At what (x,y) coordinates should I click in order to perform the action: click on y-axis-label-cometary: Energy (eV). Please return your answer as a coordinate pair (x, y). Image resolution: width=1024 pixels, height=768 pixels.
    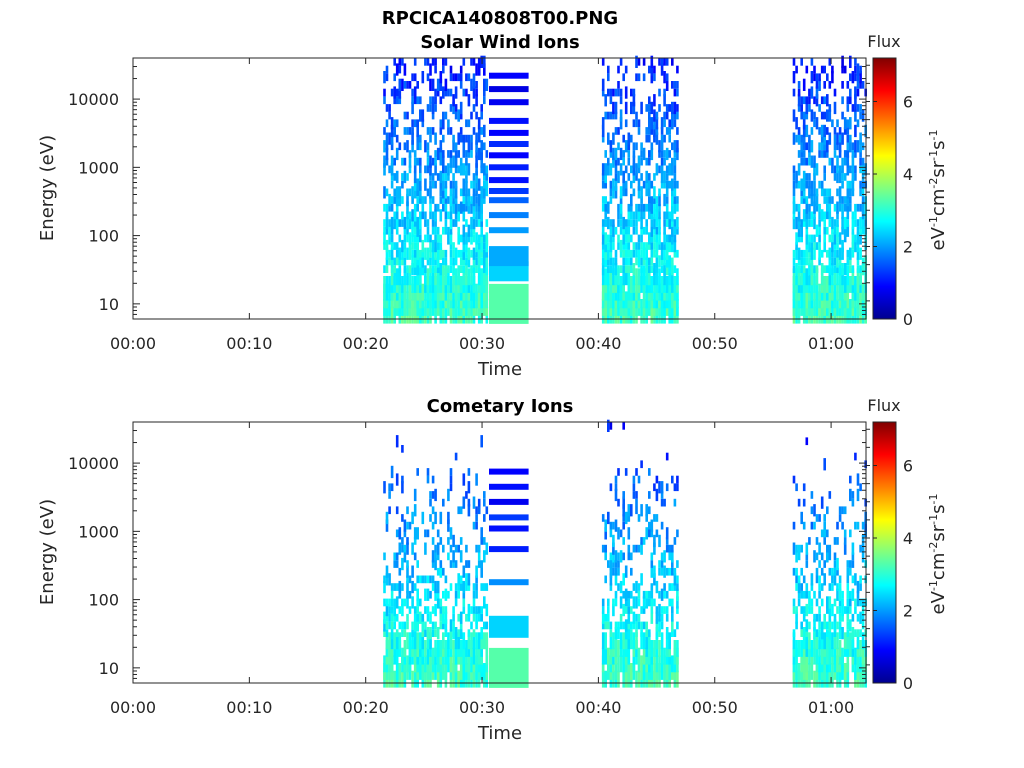
    Looking at the image, I should click on (47, 552).